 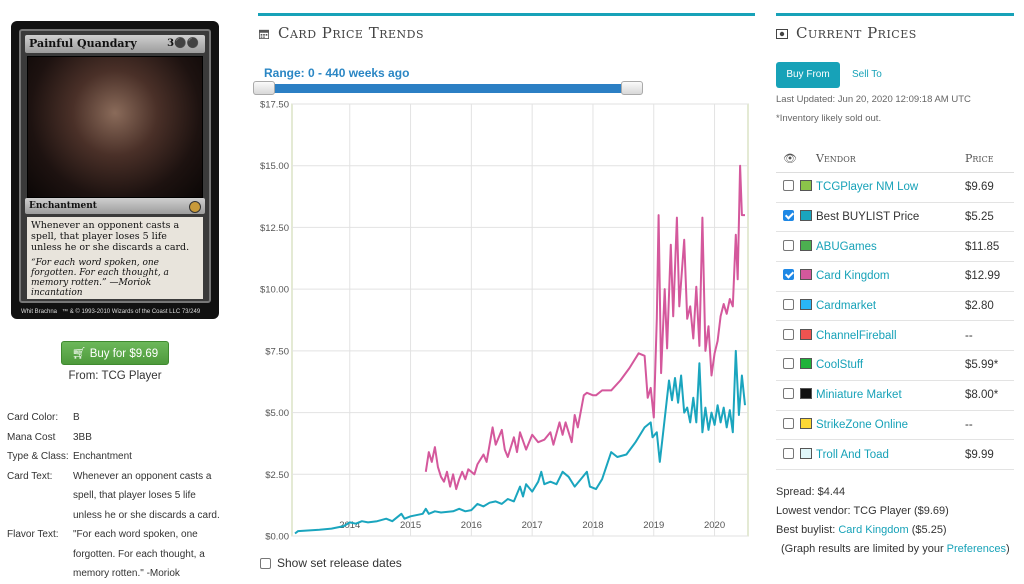 What do you see at coordinates (862, 511) in the screenshot?
I see `lowest-vendor: Lowest vendor: TCG Player ($9.69)` at bounding box center [862, 511].